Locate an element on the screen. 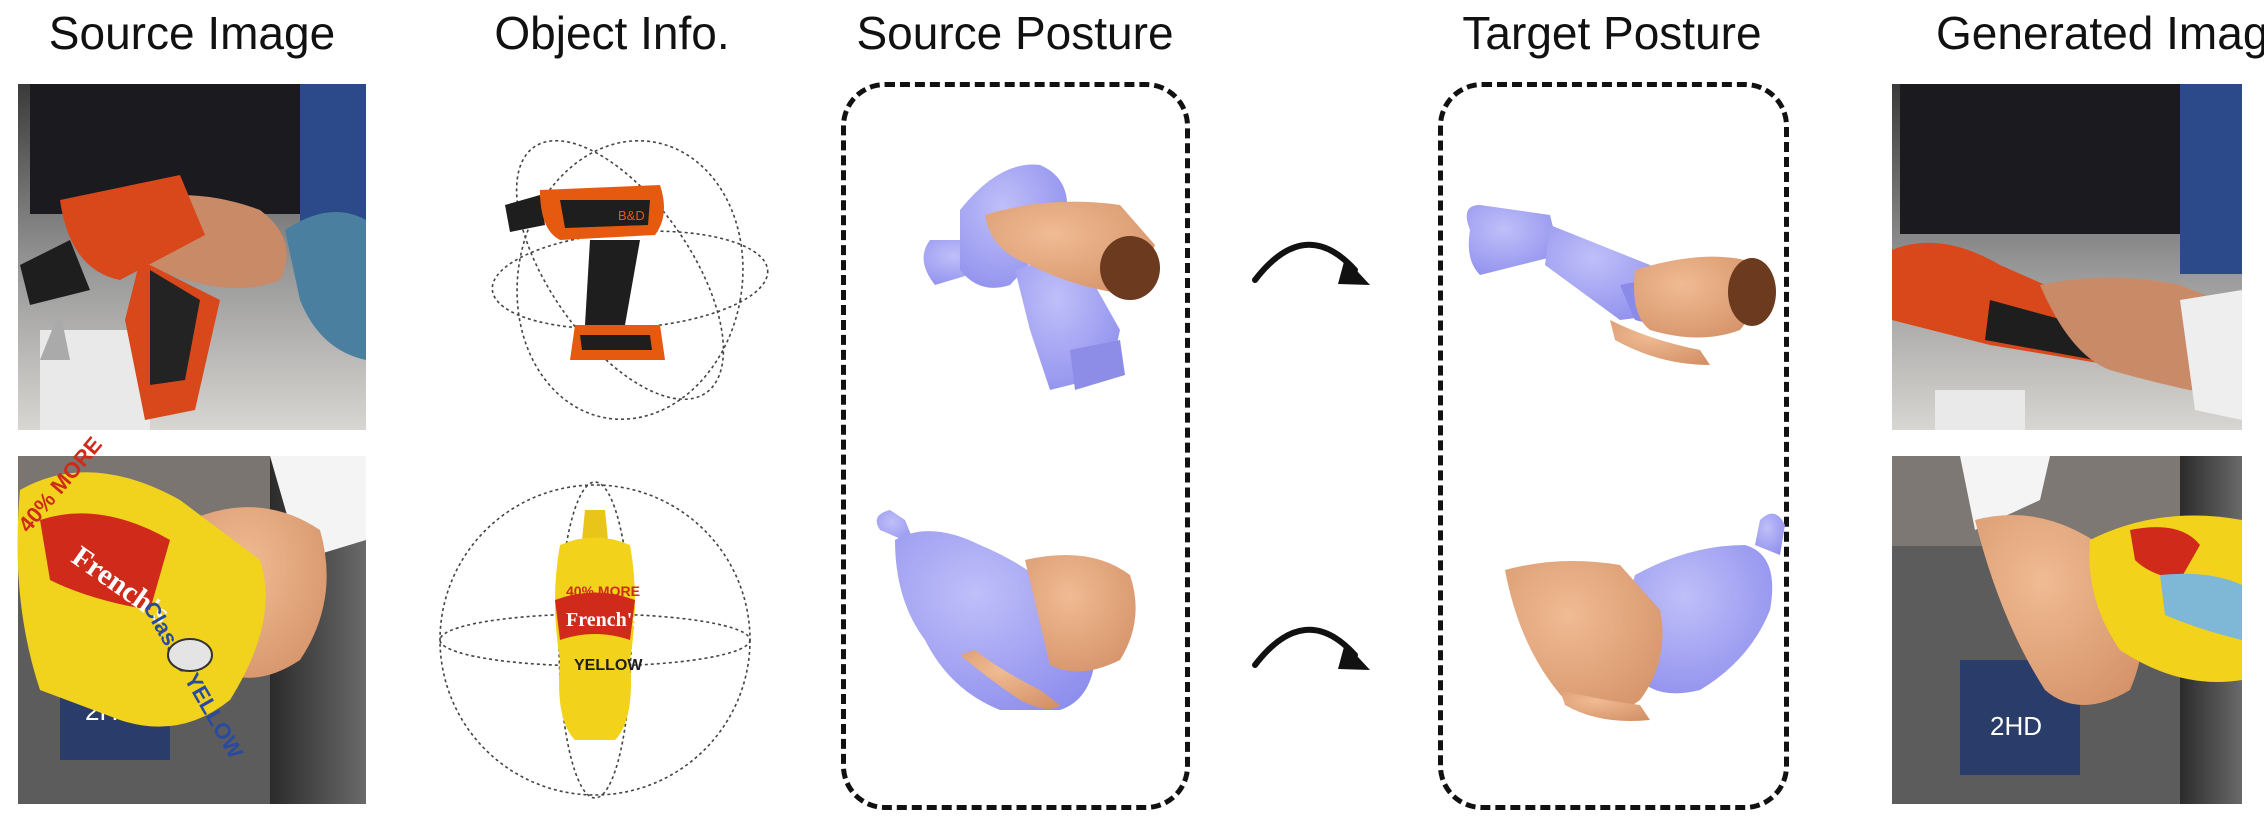 This screenshot has width=2264, height=820. target-posture-mustard is located at coordinates (1645, 617).